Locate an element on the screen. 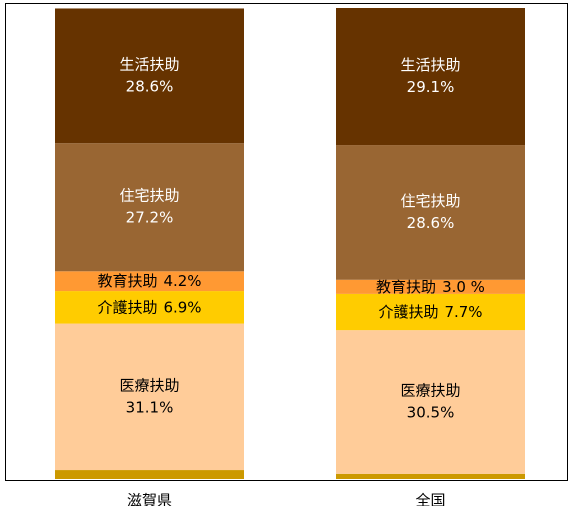 Image resolution: width=573 pixels, height=506 pixels. value-label: 31.1% is located at coordinates (150, 407).